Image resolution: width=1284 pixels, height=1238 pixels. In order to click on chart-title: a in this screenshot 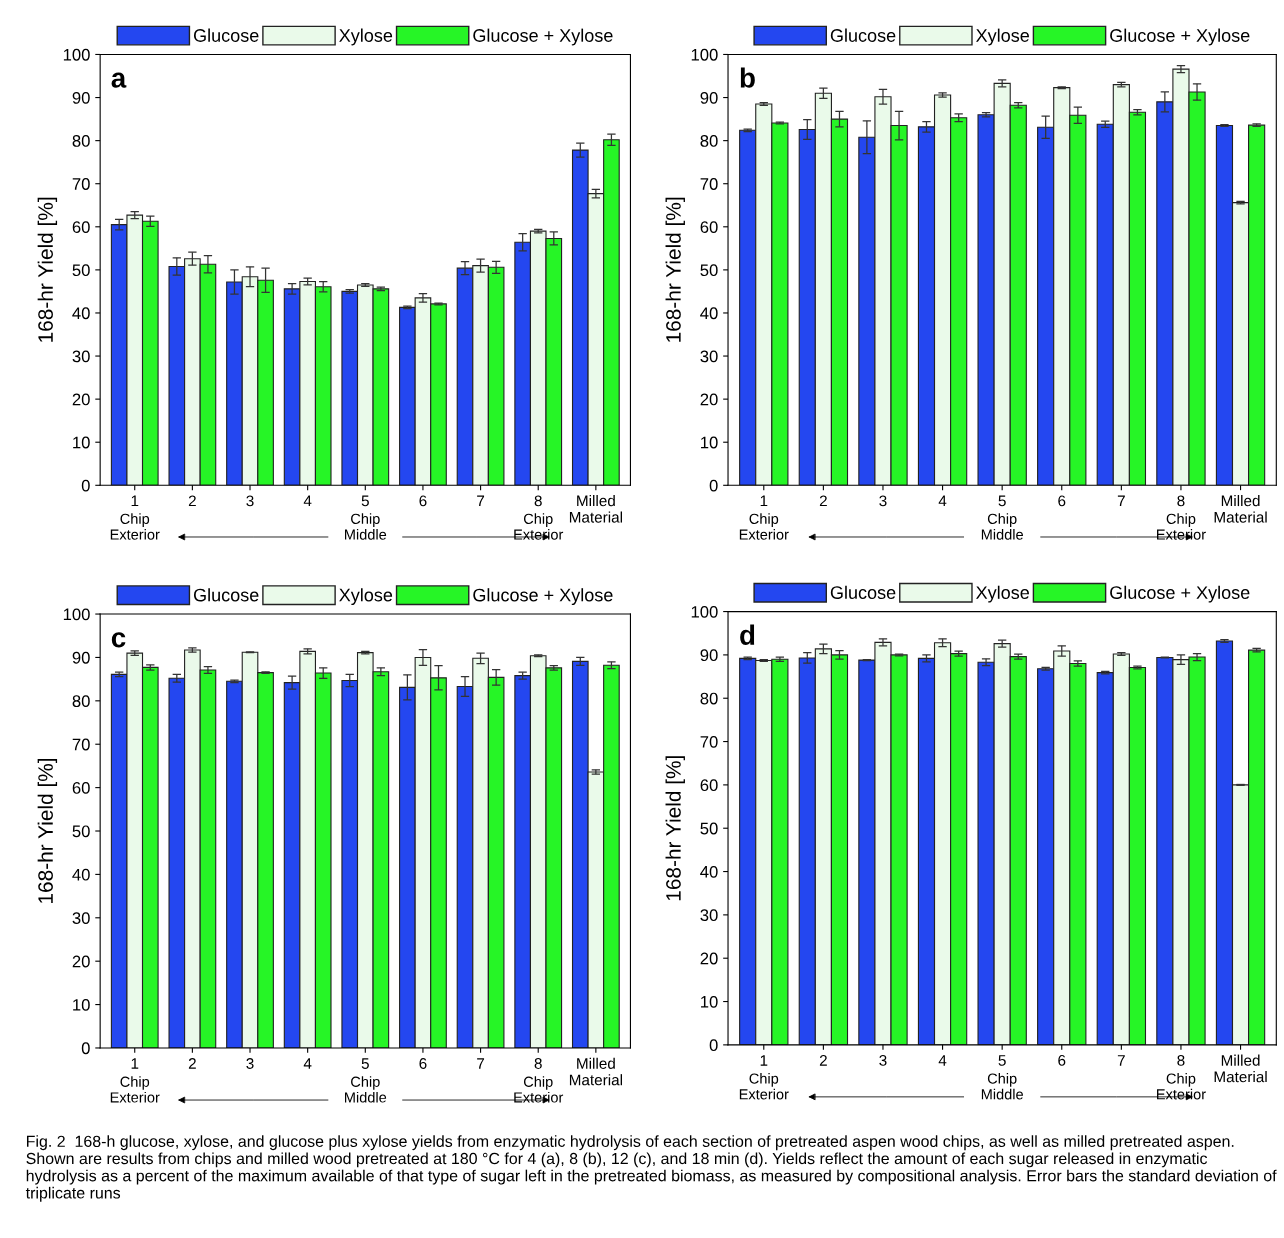, I will do `click(119, 80)`.